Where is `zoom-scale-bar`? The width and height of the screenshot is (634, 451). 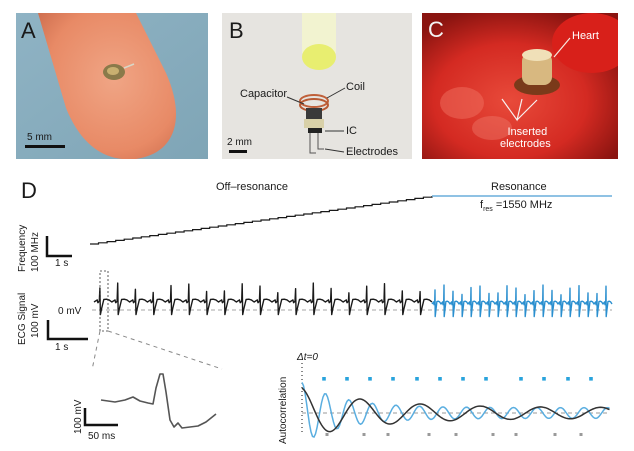
zoom-scale-bar is located at coordinates (100, 417).